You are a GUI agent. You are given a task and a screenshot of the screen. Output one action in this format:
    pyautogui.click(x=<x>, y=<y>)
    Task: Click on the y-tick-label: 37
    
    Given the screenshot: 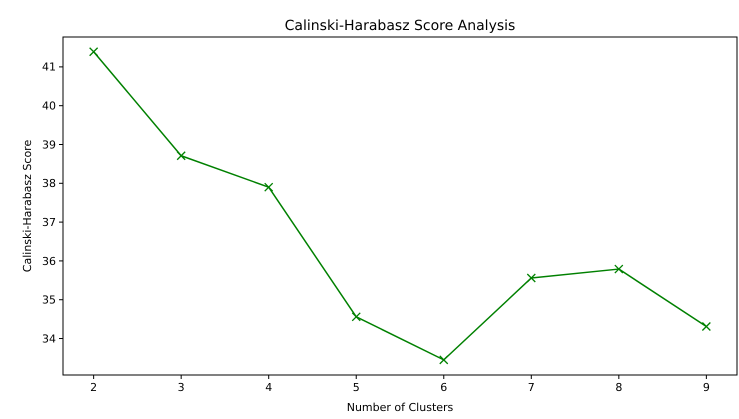 What is the action you would take?
    pyautogui.click(x=49, y=222)
    